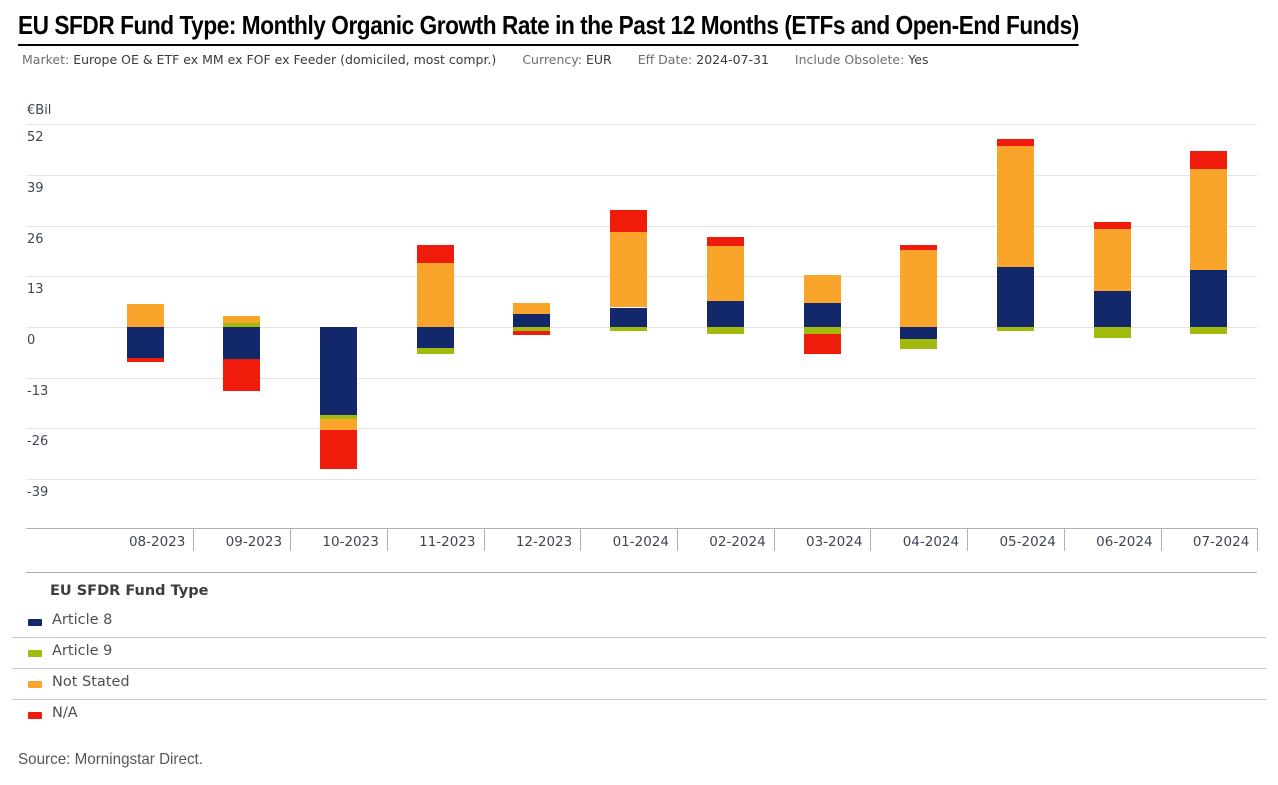  What do you see at coordinates (641, 528) in the screenshot?
I see `x-axis-line` at bounding box center [641, 528].